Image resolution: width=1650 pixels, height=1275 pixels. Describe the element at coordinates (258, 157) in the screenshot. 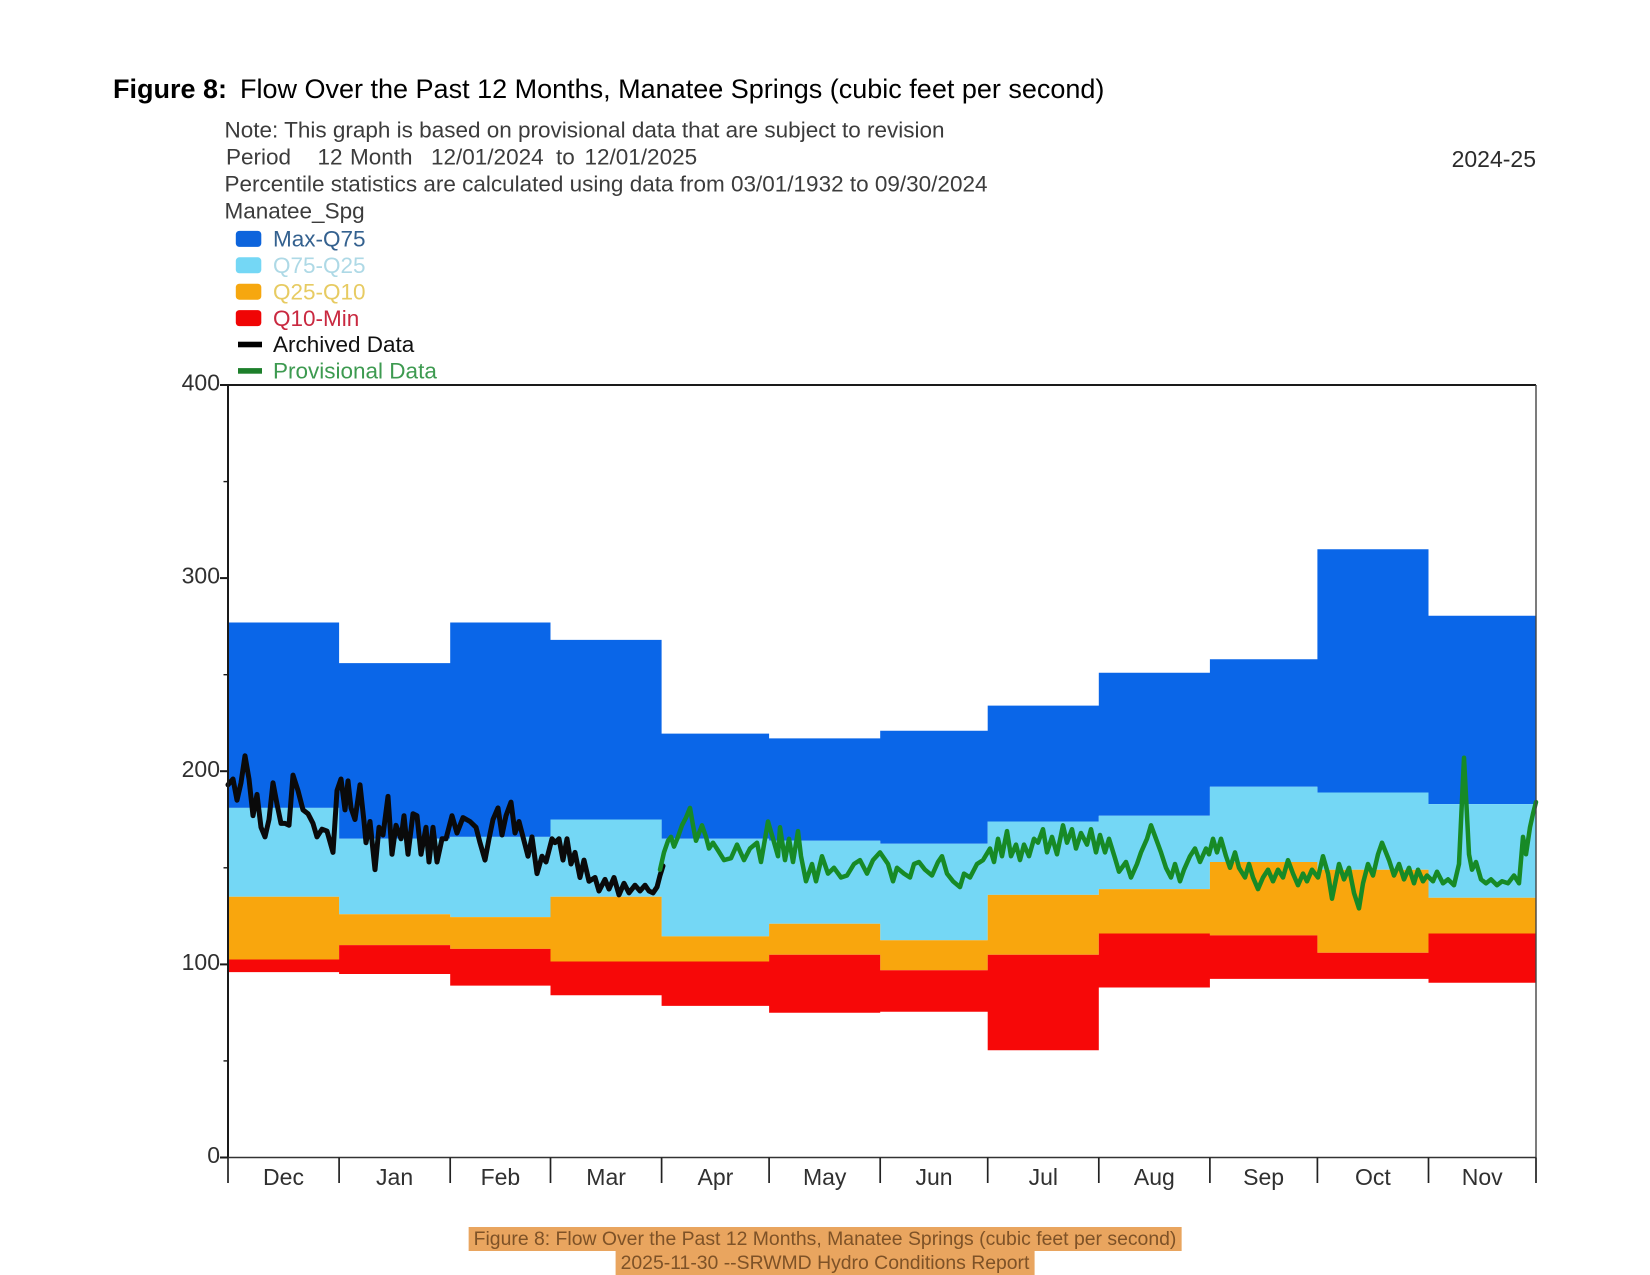

I see `svg-text: Period` at that location.